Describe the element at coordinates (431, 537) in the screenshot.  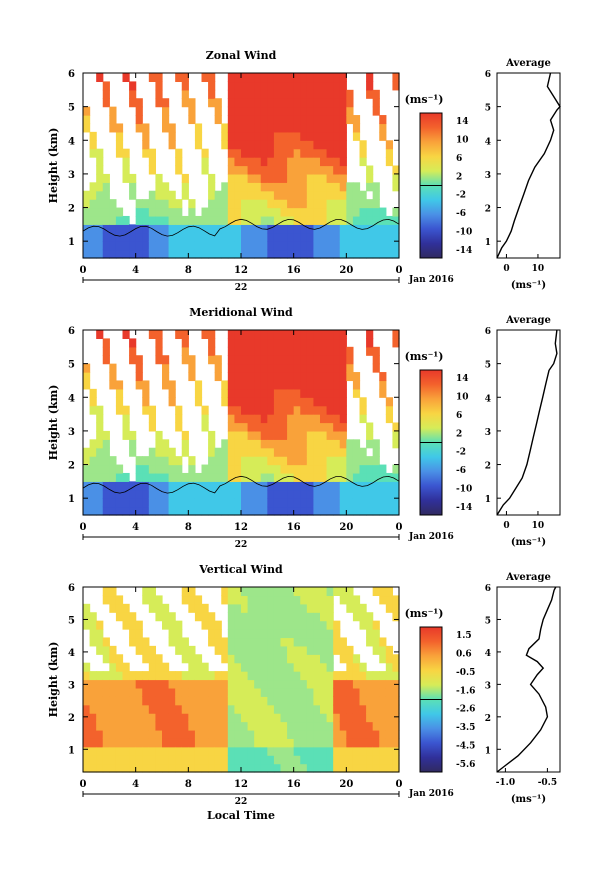
I see `date-label: Jan 2016` at that location.